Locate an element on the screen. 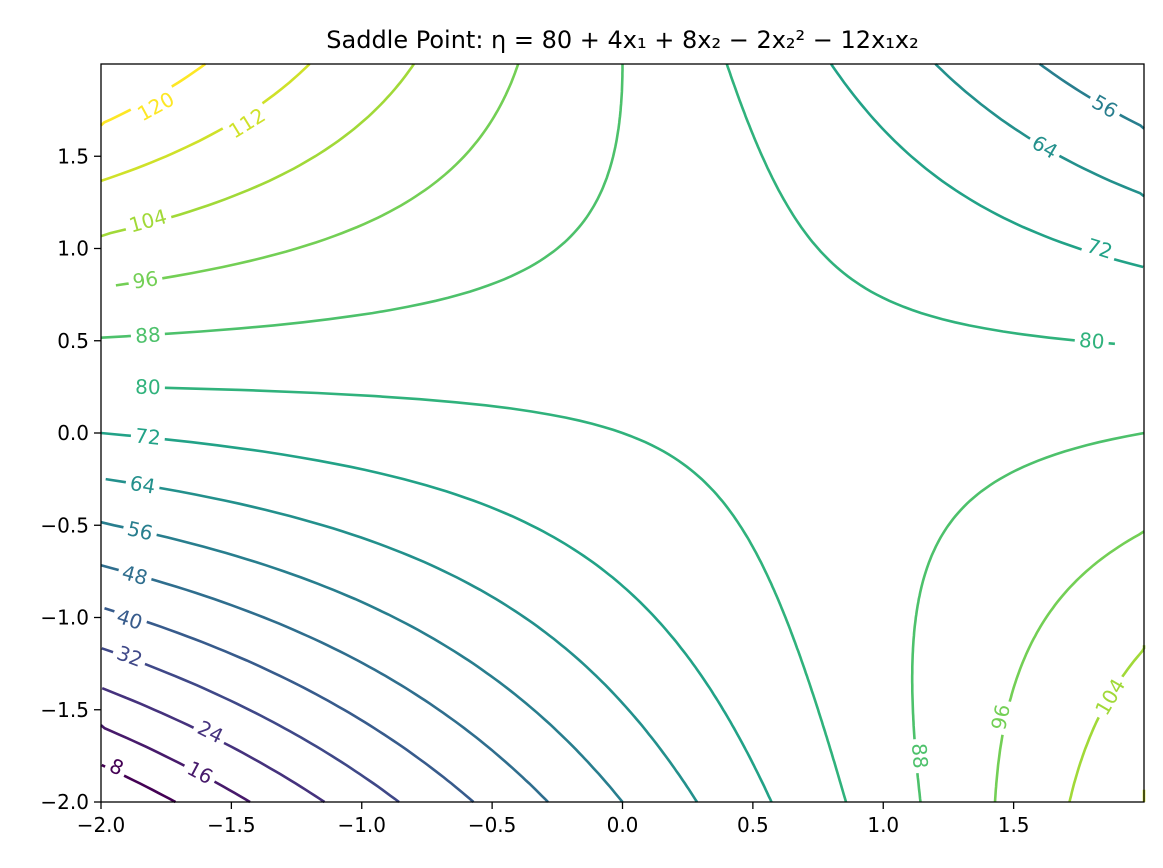  x-tick-label: 0.0 is located at coordinates (623, 825).